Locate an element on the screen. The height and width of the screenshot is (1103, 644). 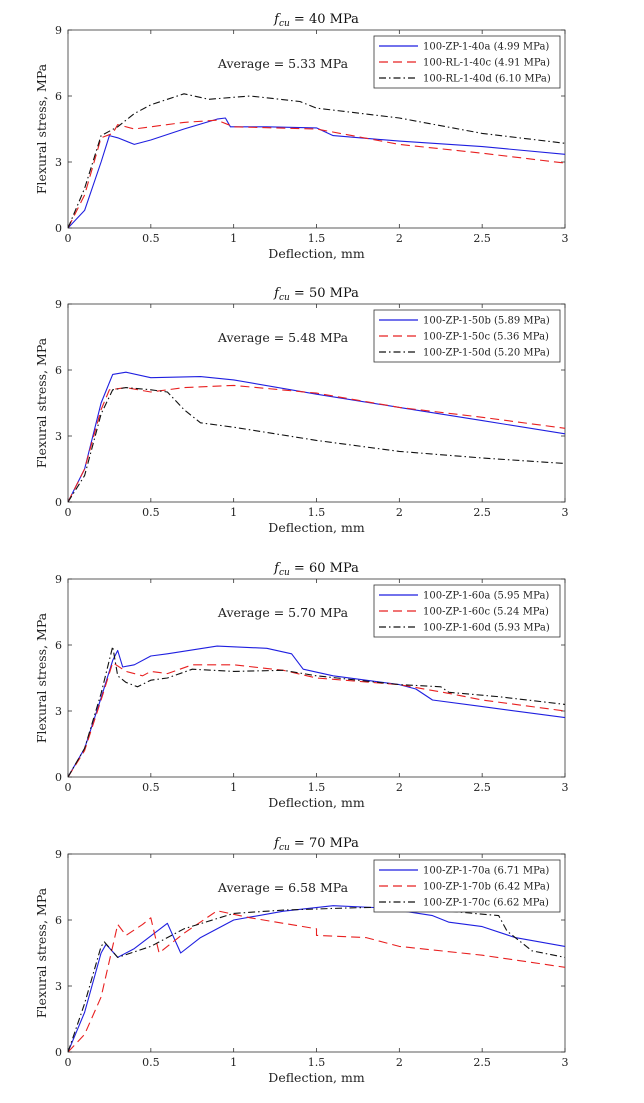
legend-label: 100-ZP-1-70a (6.71 MPa) is located at coordinates (486, 871).